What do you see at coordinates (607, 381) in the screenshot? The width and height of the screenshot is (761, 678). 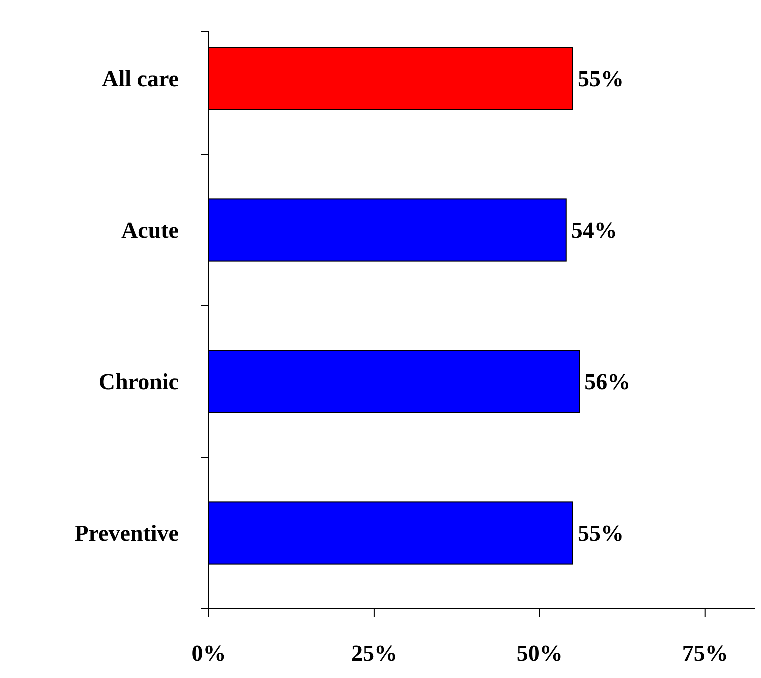 I see `data-label: 56%` at bounding box center [607, 381].